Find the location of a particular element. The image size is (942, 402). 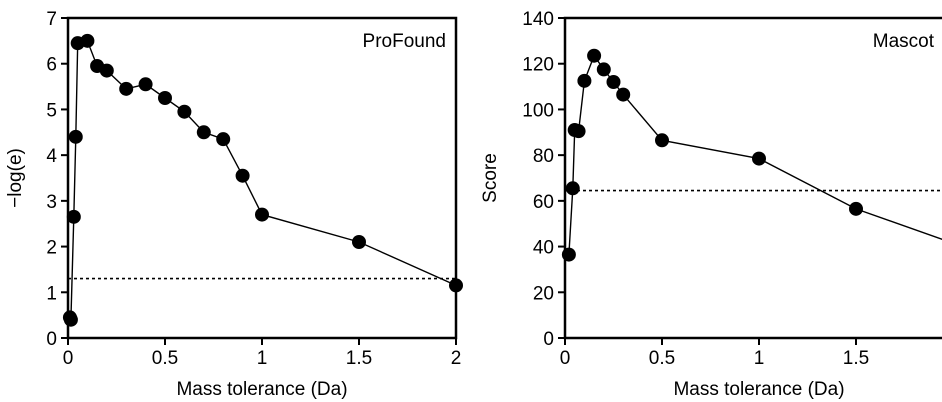

profound-title: ProFound is located at coordinates (404, 41).